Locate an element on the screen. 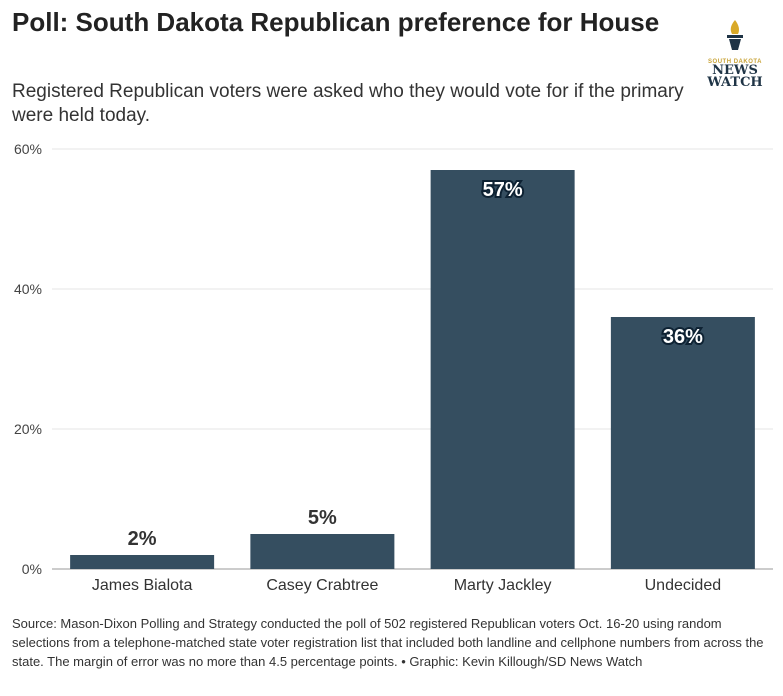  data-label: 5% is located at coordinates (322, 518).